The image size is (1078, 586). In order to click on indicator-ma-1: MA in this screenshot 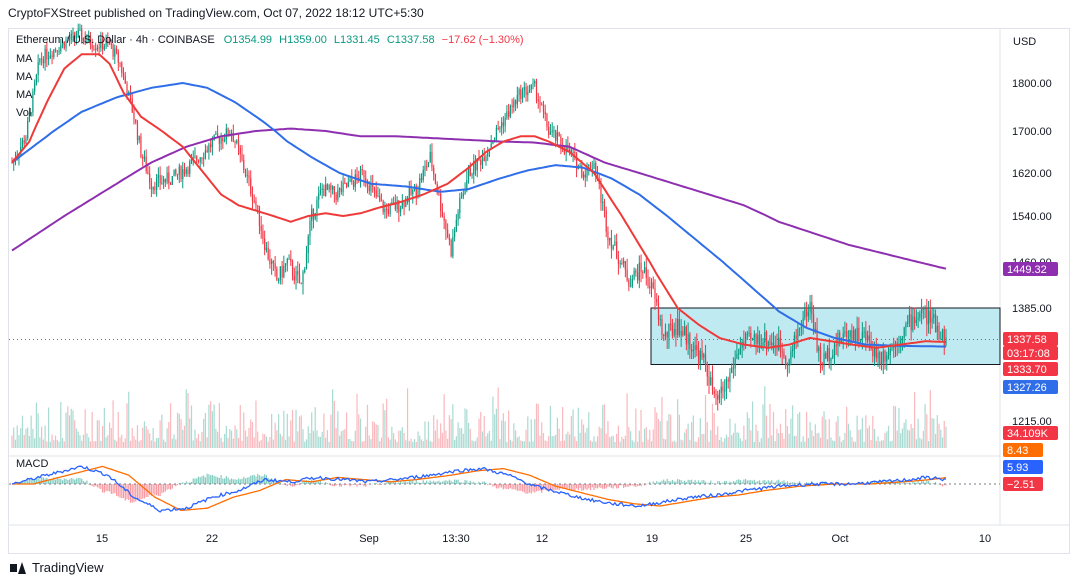, I will do `click(24, 59)`.